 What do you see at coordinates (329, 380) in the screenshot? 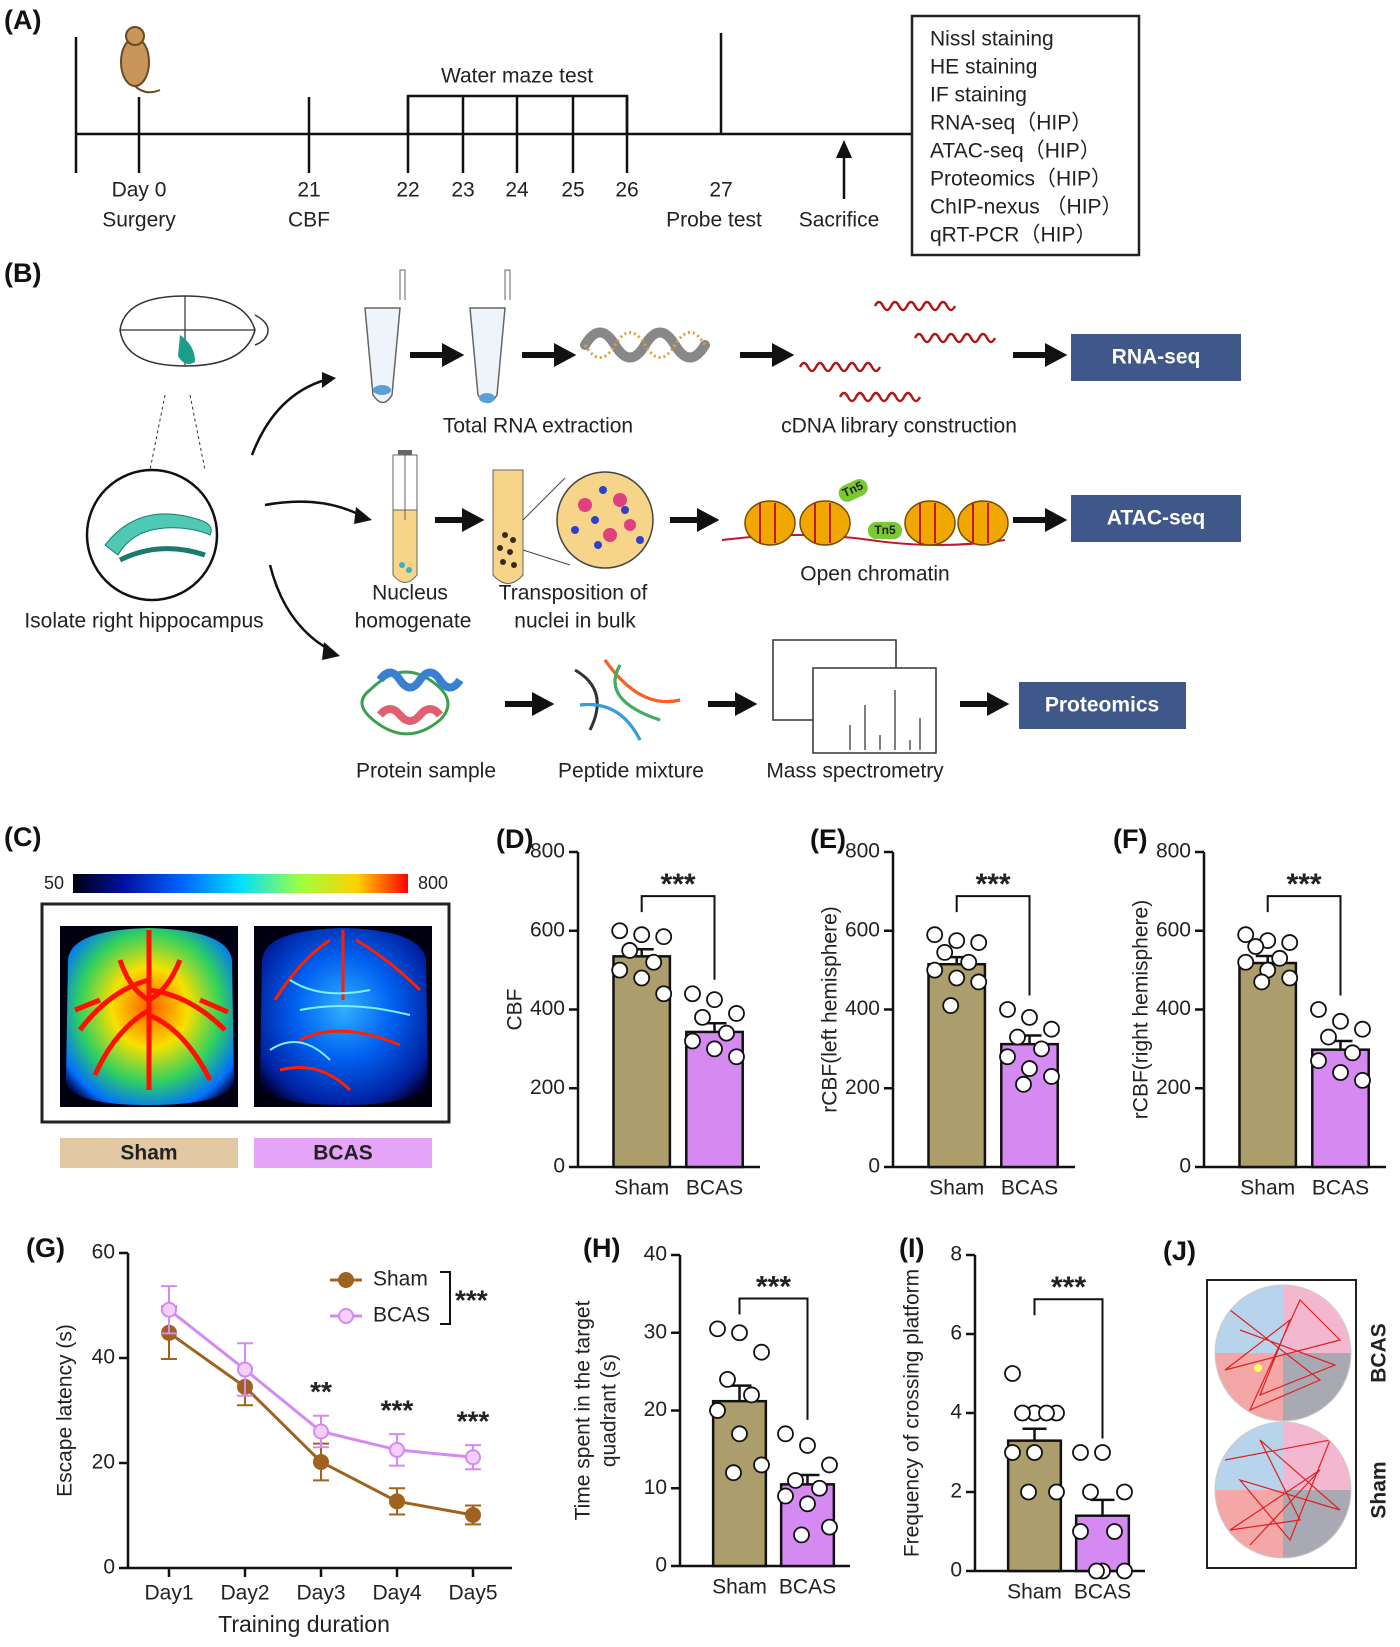
I see `arrow-head` at bounding box center [329, 380].